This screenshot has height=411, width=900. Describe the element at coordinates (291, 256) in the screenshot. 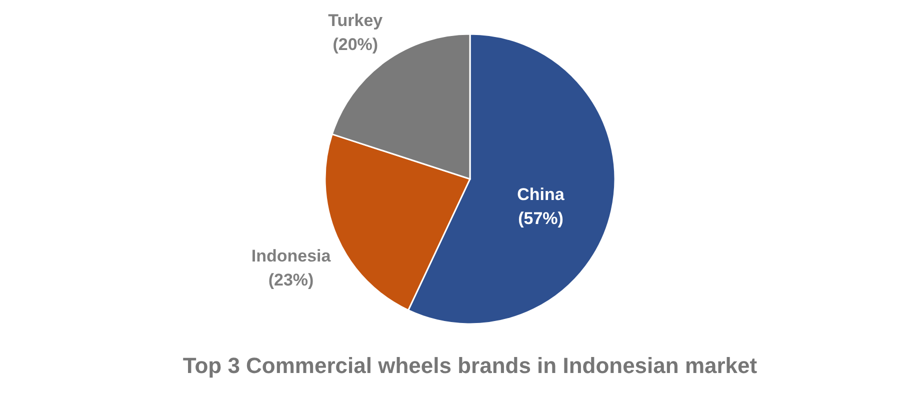

I see `slice-label: Indonesia` at that location.